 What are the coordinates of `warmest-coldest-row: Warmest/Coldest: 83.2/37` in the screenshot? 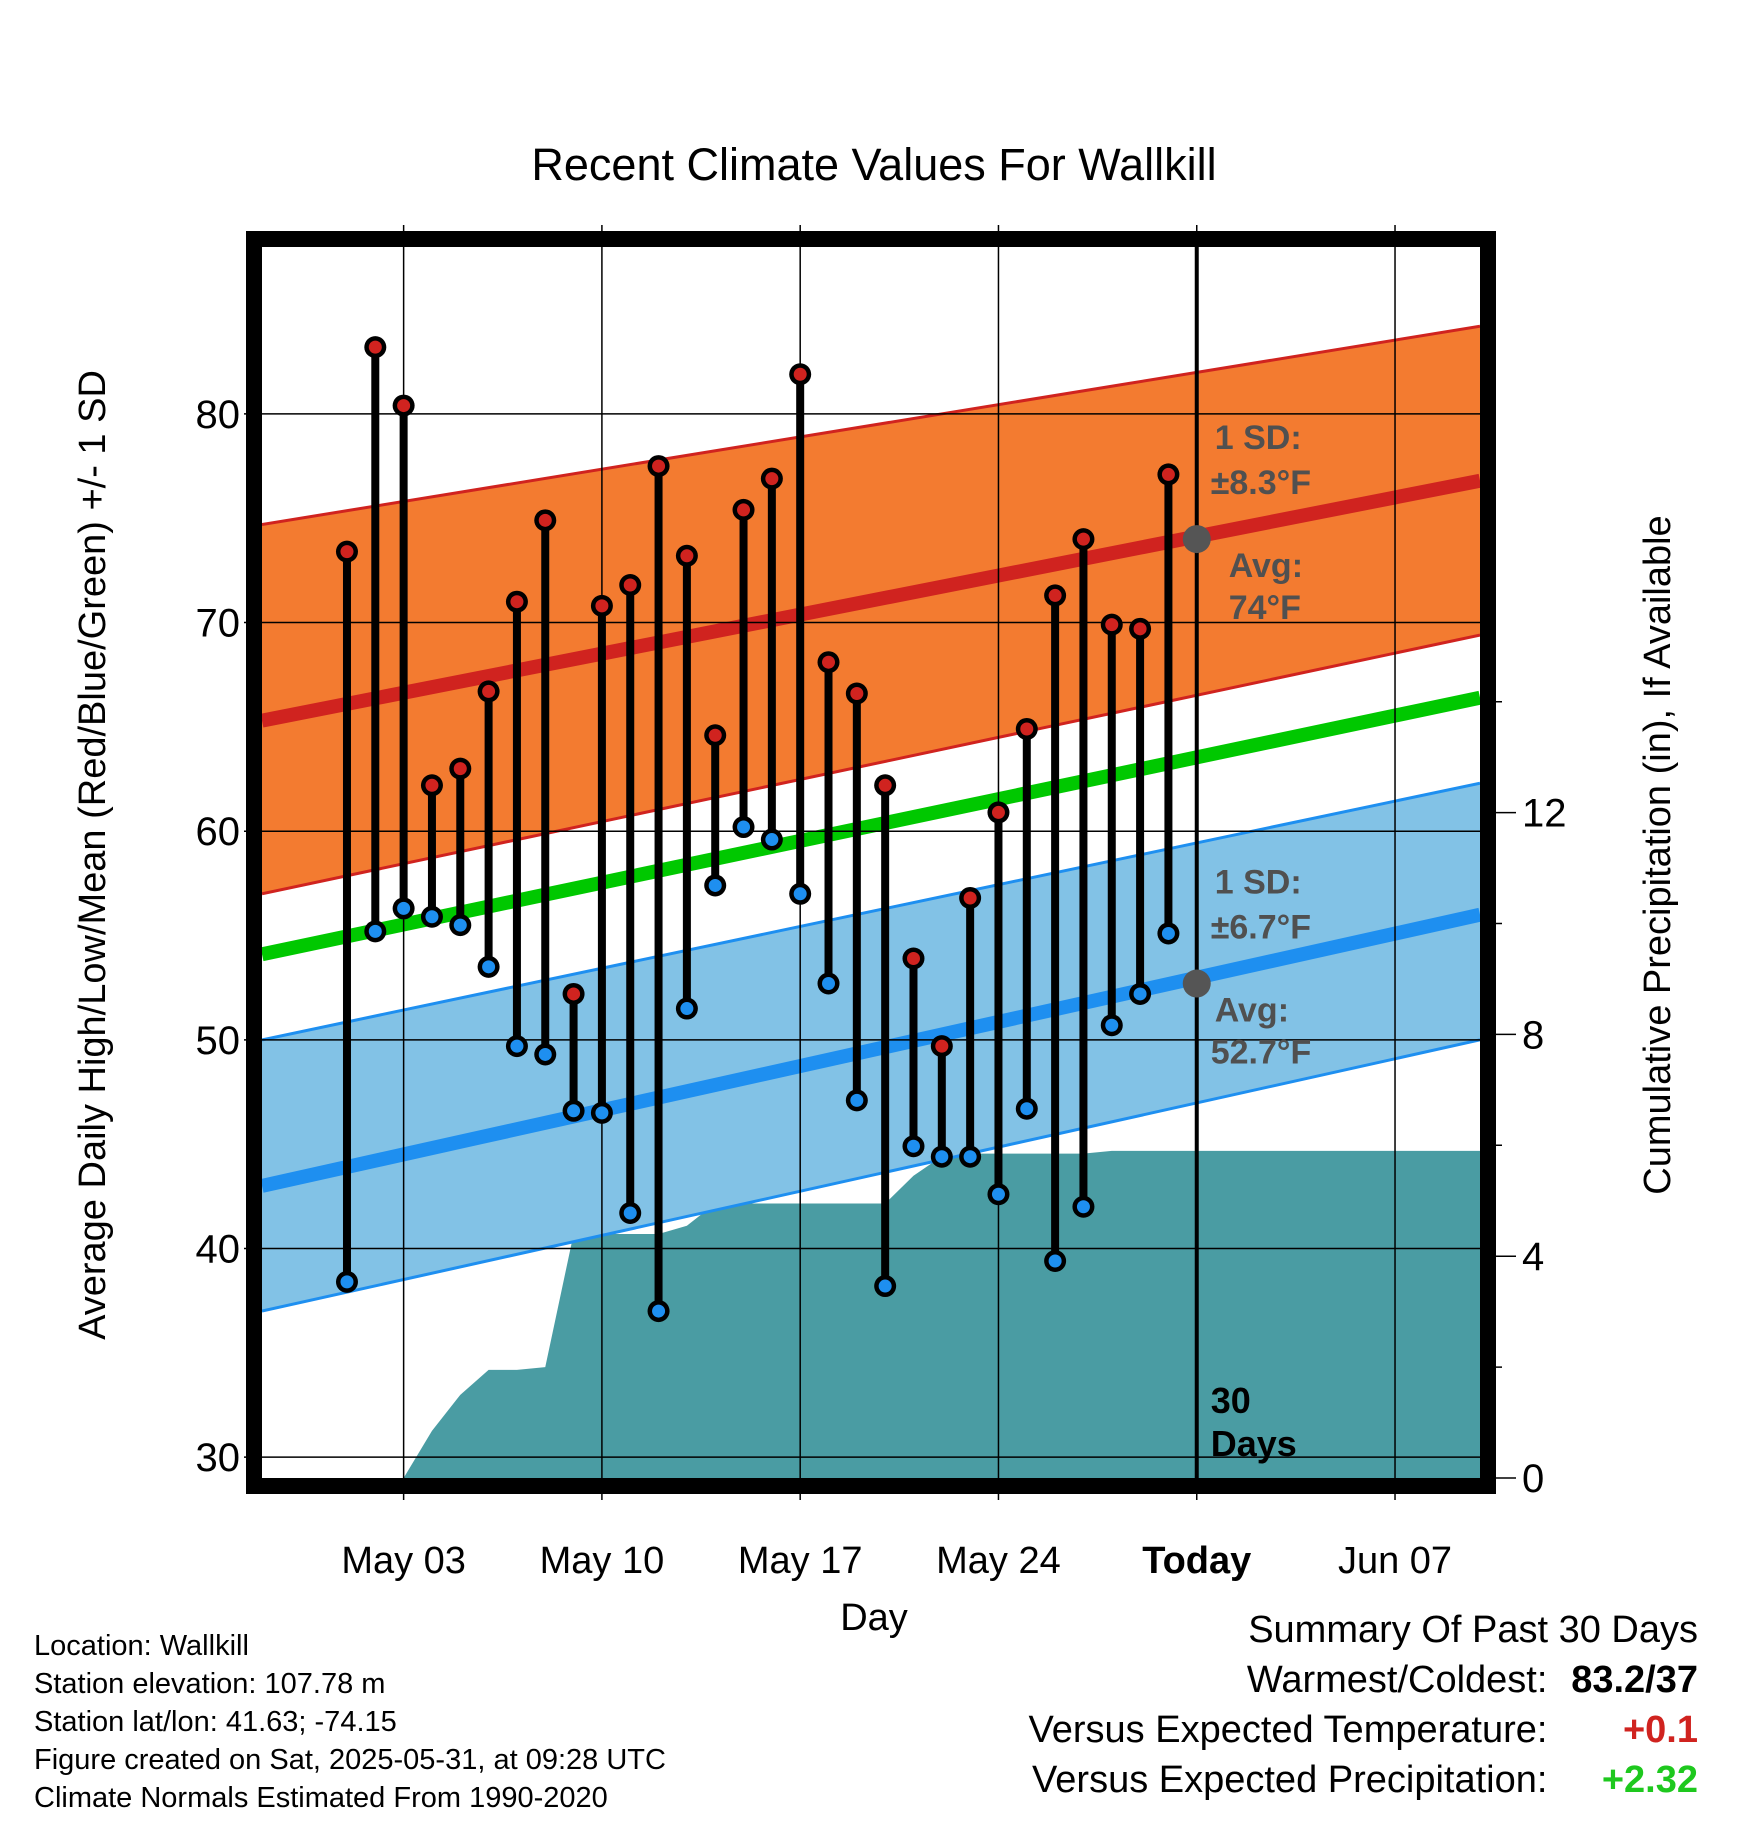 It's located at (1363, 1680).